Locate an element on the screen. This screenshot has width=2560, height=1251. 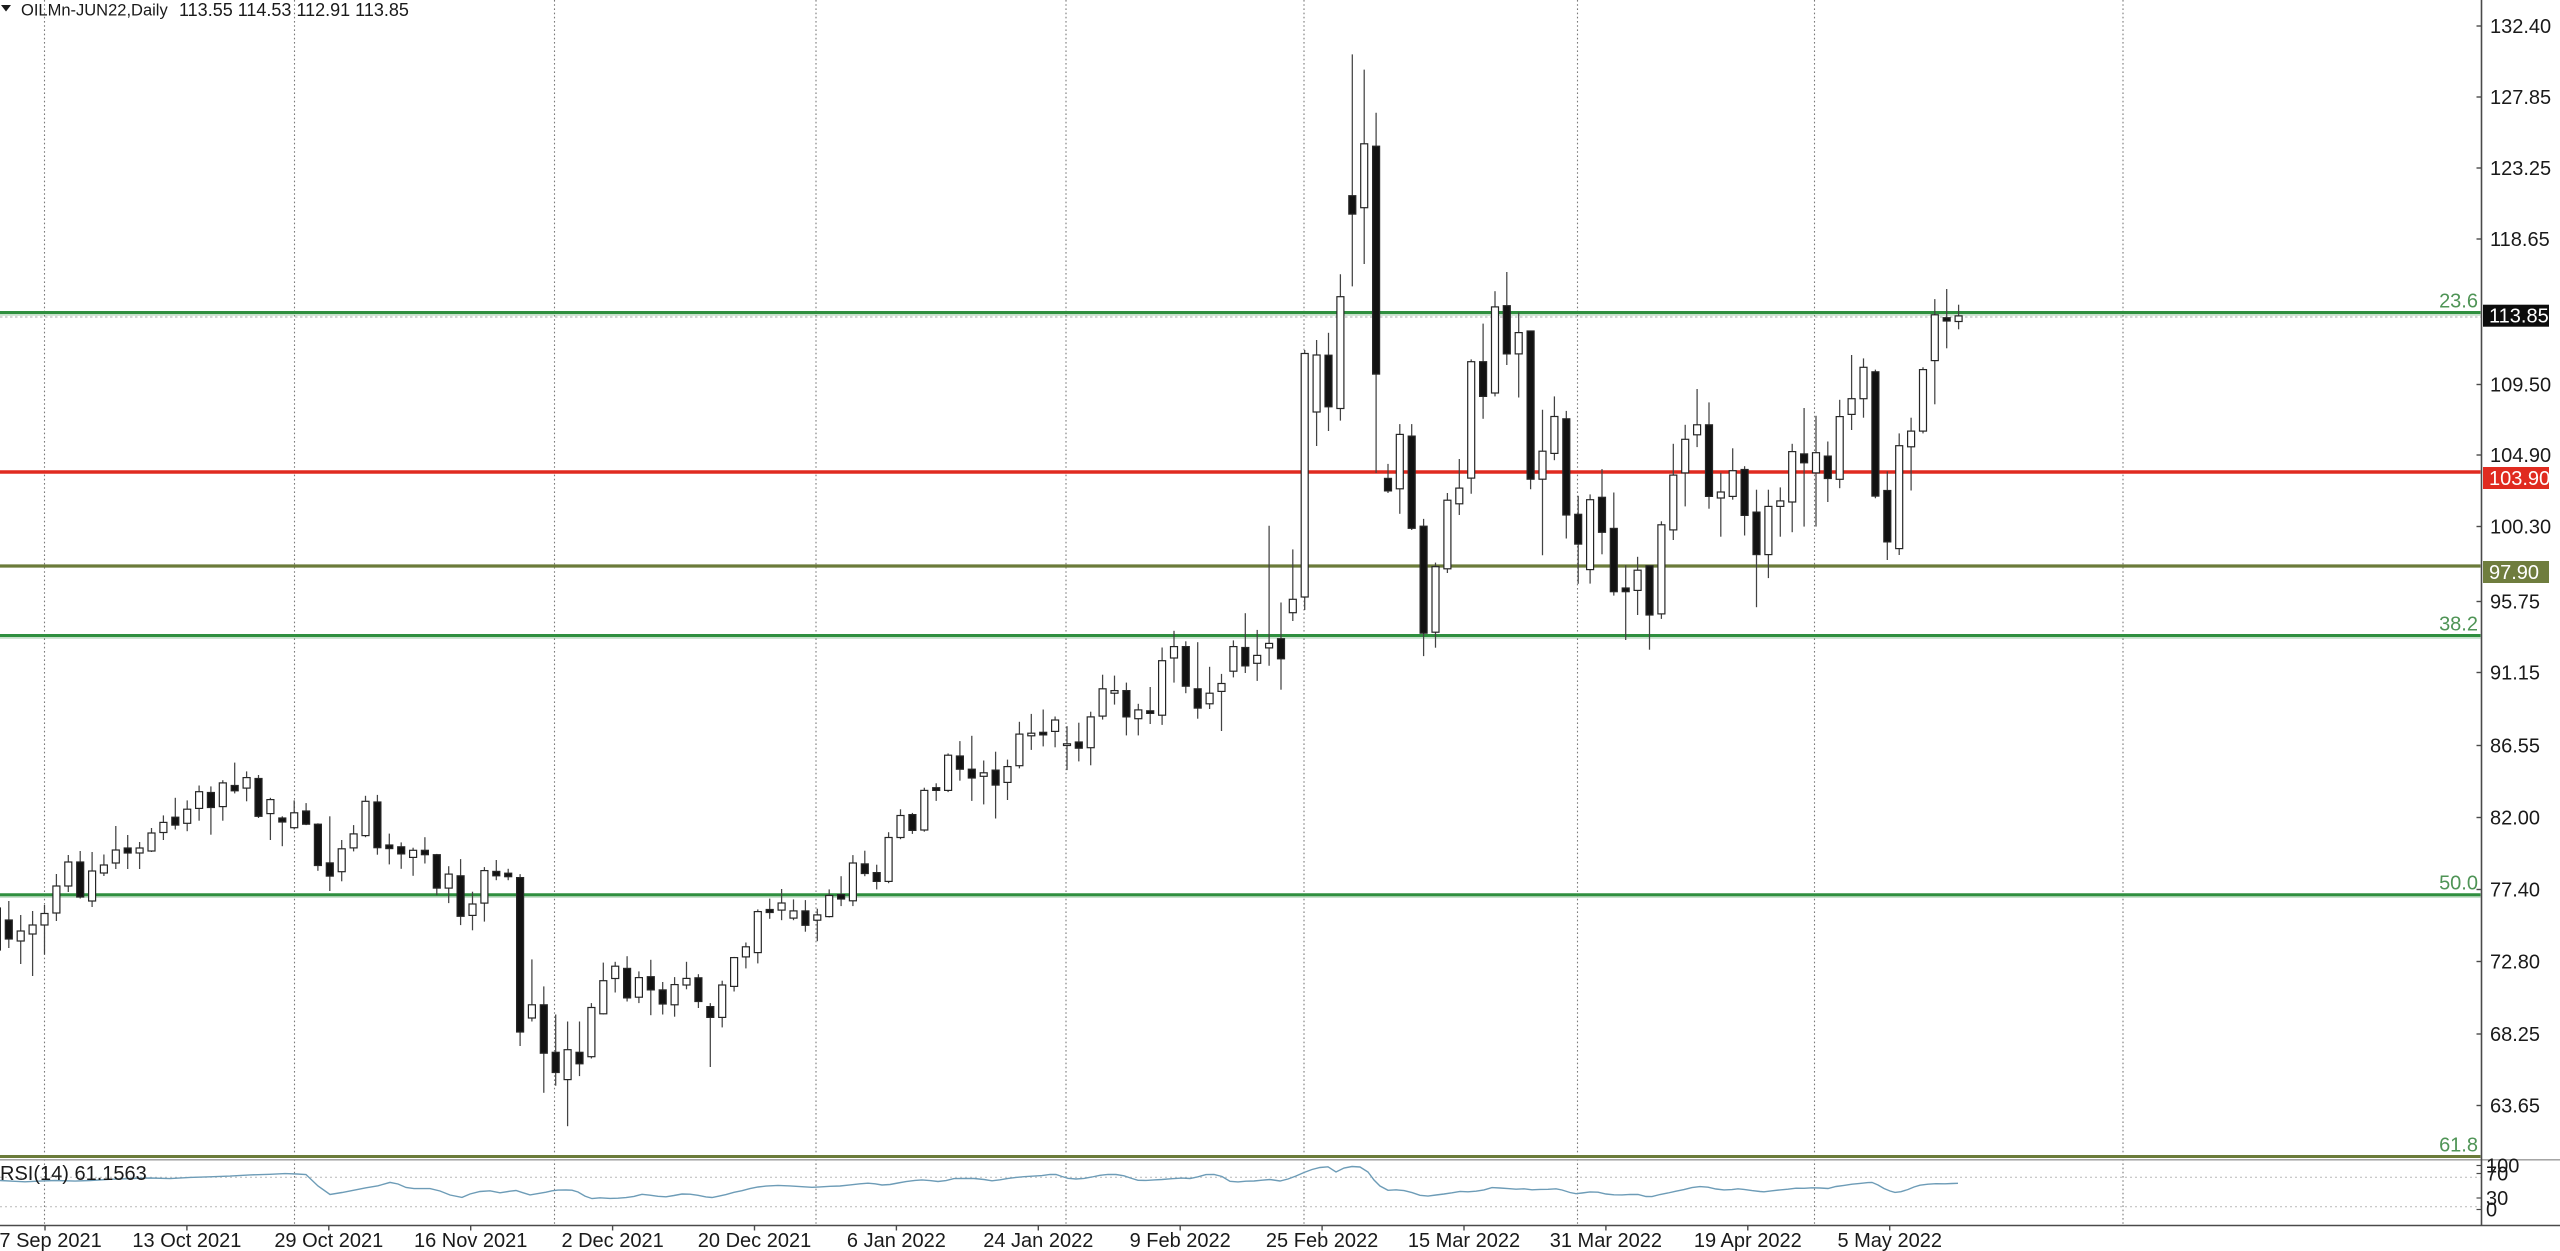
svg-text: 132.40 is located at coordinates (2520, 27).